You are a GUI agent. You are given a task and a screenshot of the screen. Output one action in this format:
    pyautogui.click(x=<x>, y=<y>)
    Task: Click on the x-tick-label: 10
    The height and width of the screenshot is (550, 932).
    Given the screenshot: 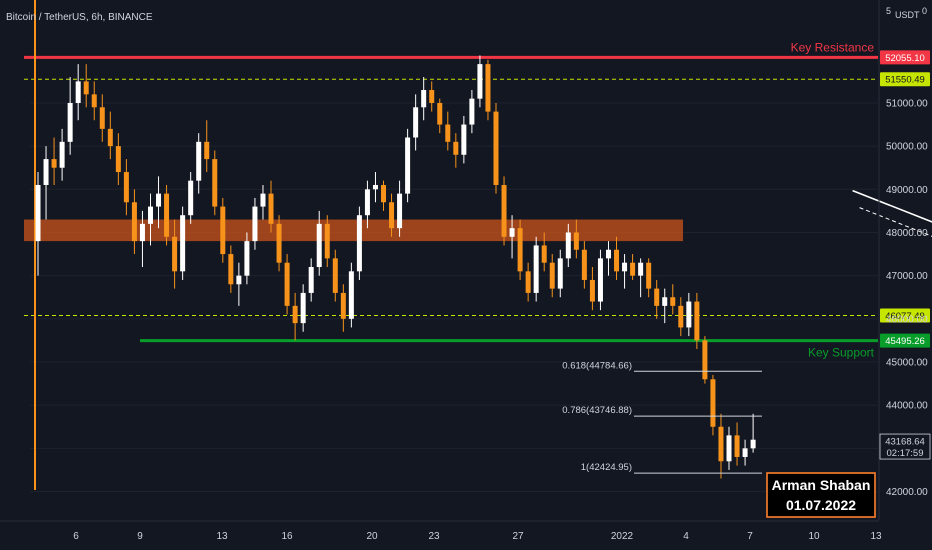 What is the action you would take?
    pyautogui.click(x=814, y=536)
    